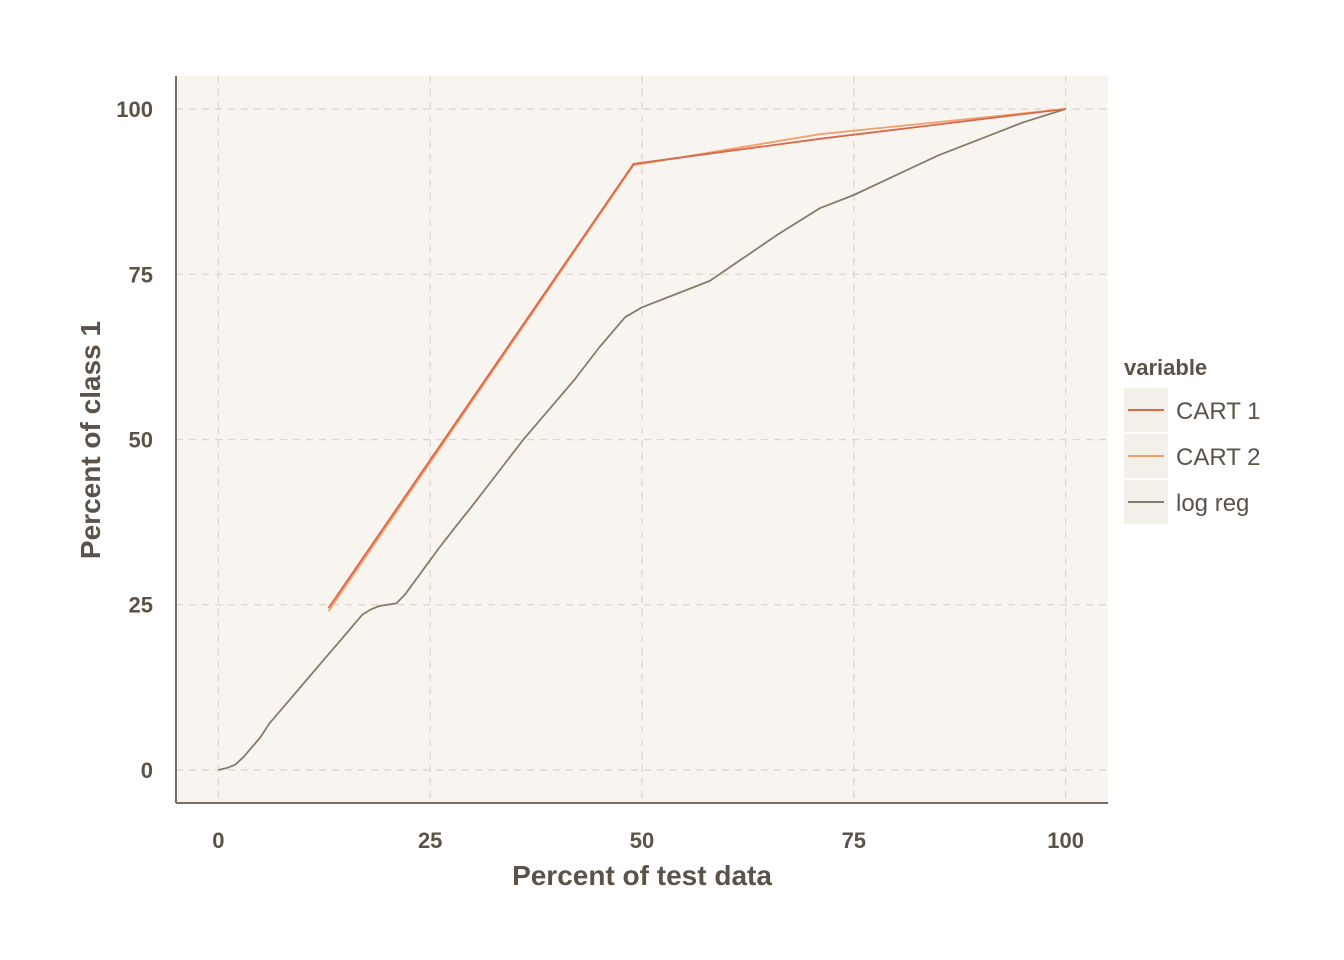  I want to click on y-tick-labels: 0 25 50 75 100, so click(134, 440).